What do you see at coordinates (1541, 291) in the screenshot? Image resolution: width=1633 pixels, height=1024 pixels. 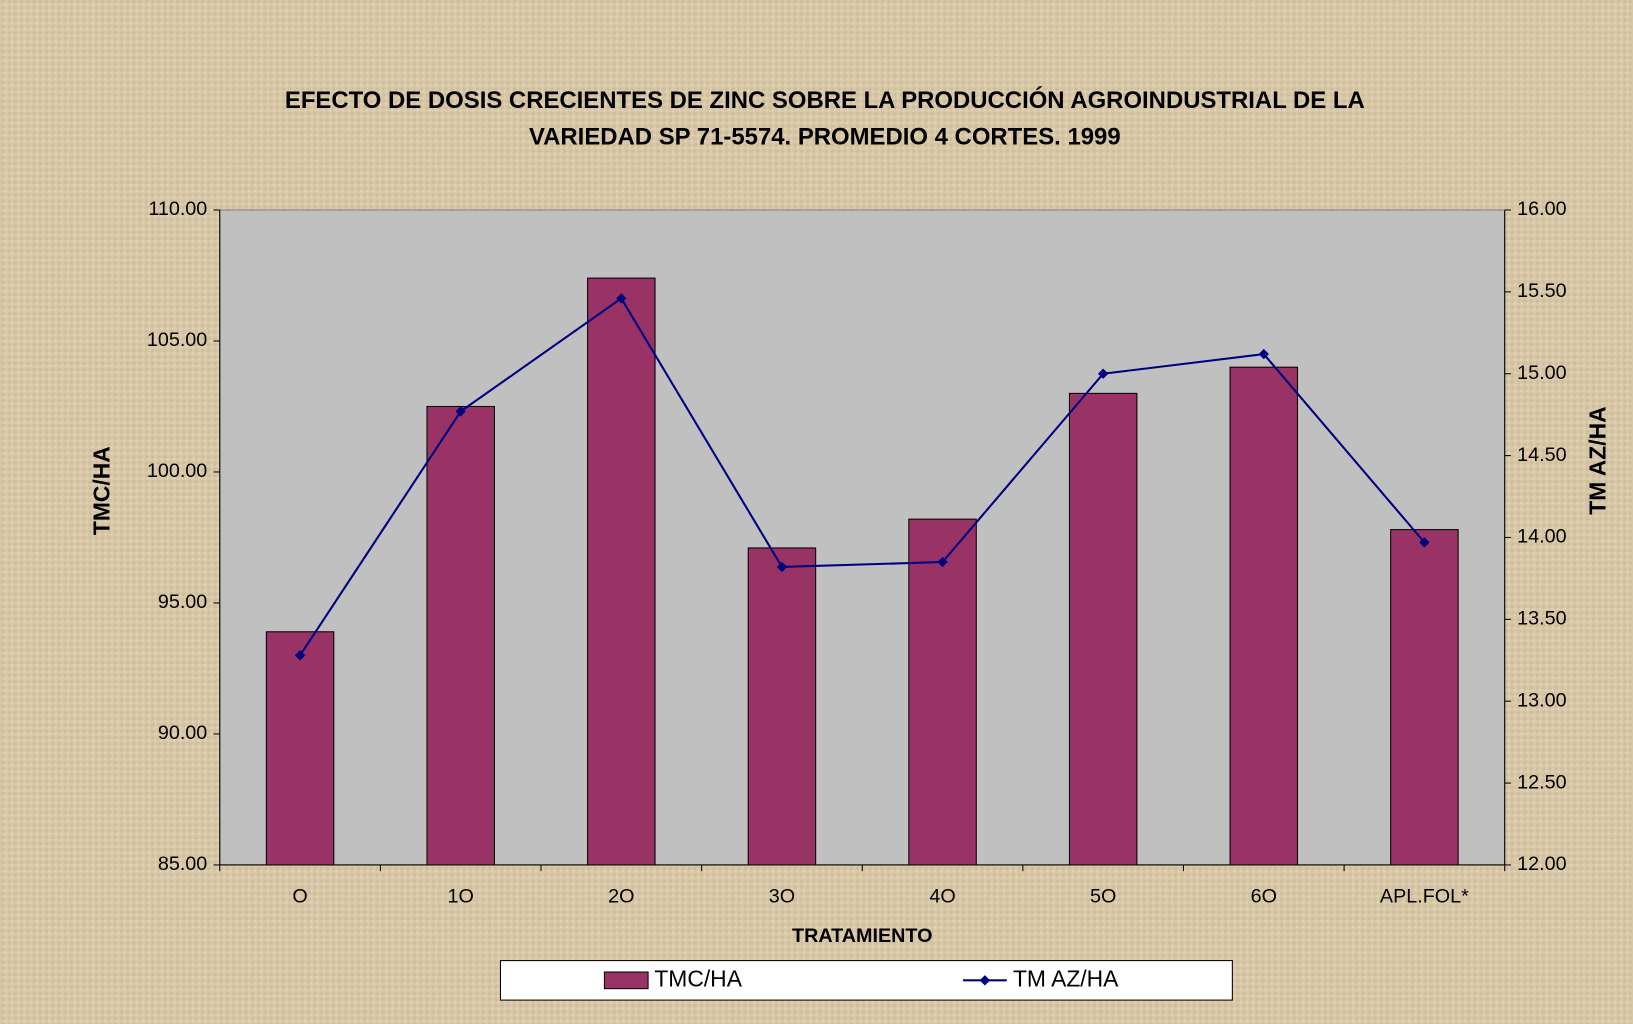 I see `y2-tick-label: 15.50` at bounding box center [1541, 291].